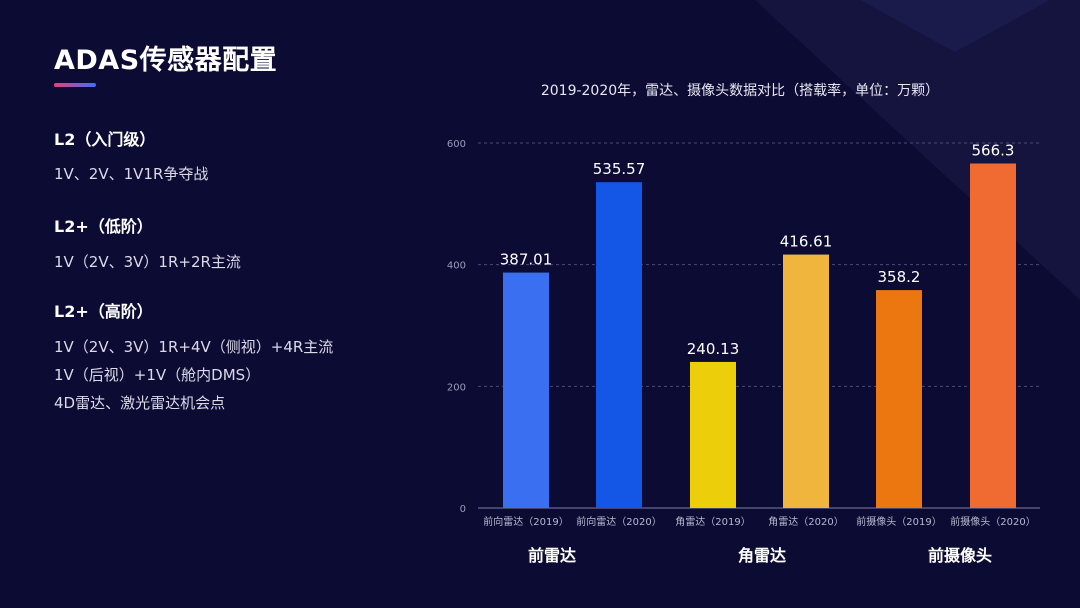 This screenshot has height=608, width=1080. What do you see at coordinates (959, 555) in the screenshot?
I see `group-label-front-camera: 前摄像头` at bounding box center [959, 555].